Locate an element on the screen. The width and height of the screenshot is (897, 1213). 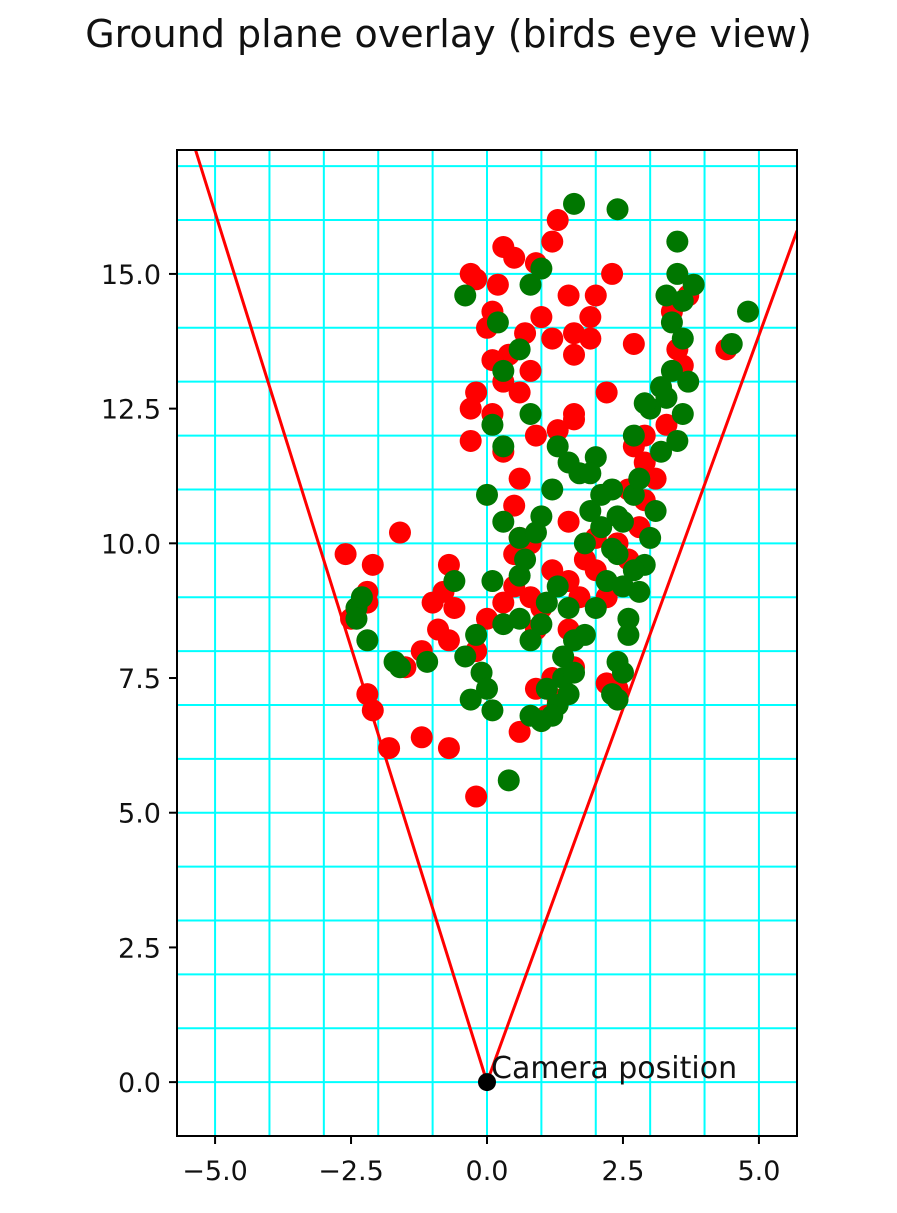
y-tick-label: 5.0 is located at coordinates (139, 814).